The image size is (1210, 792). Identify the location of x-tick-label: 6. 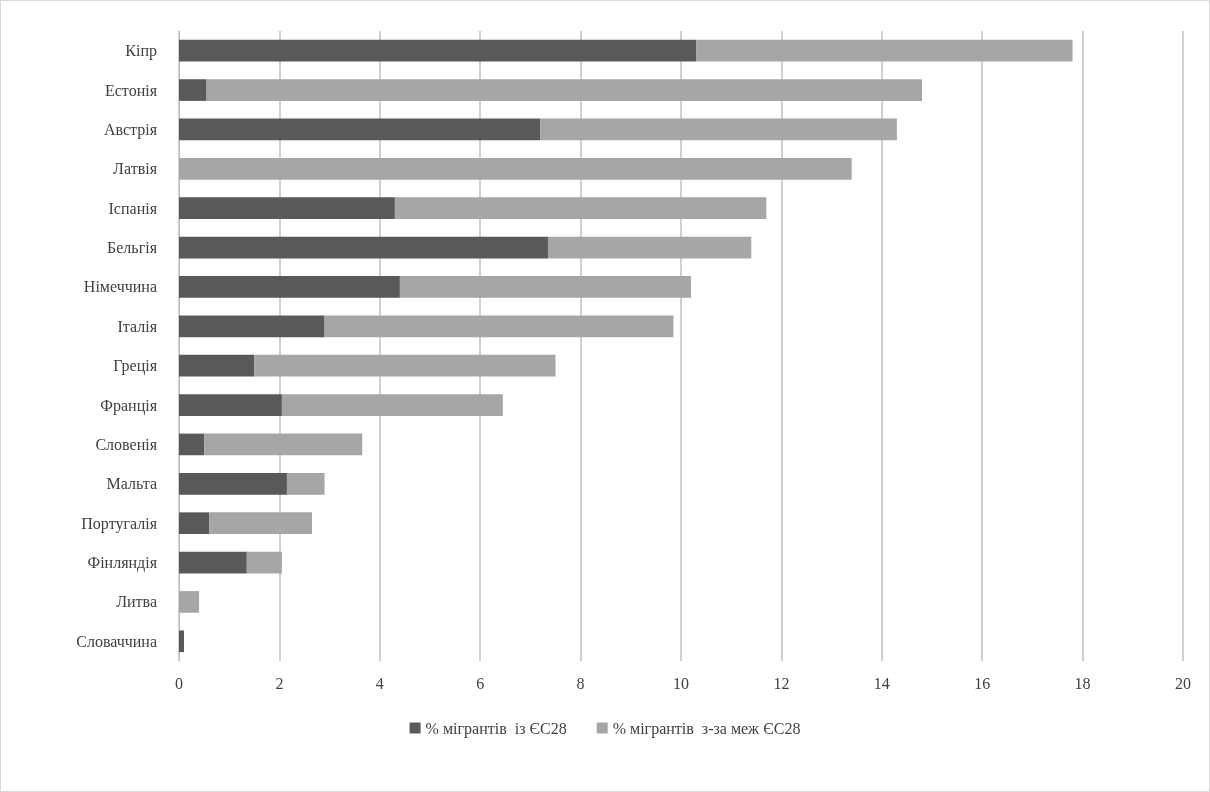
(480, 683).